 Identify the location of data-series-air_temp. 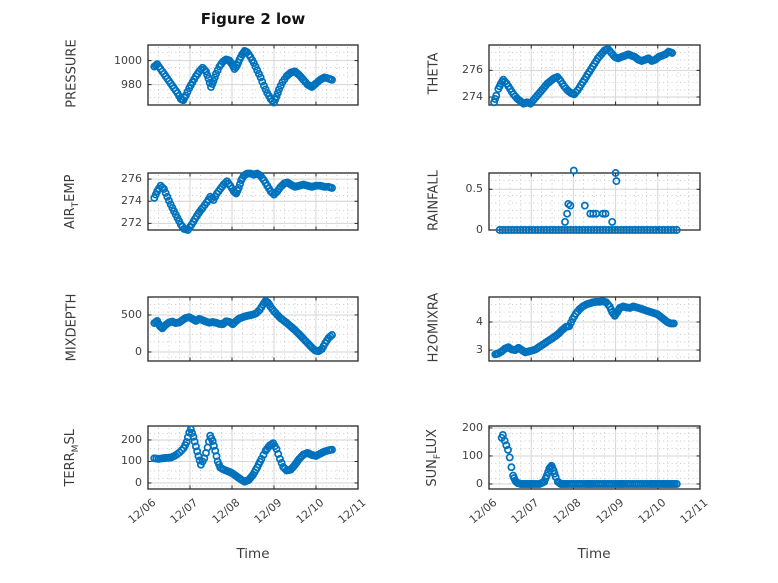
(243, 201).